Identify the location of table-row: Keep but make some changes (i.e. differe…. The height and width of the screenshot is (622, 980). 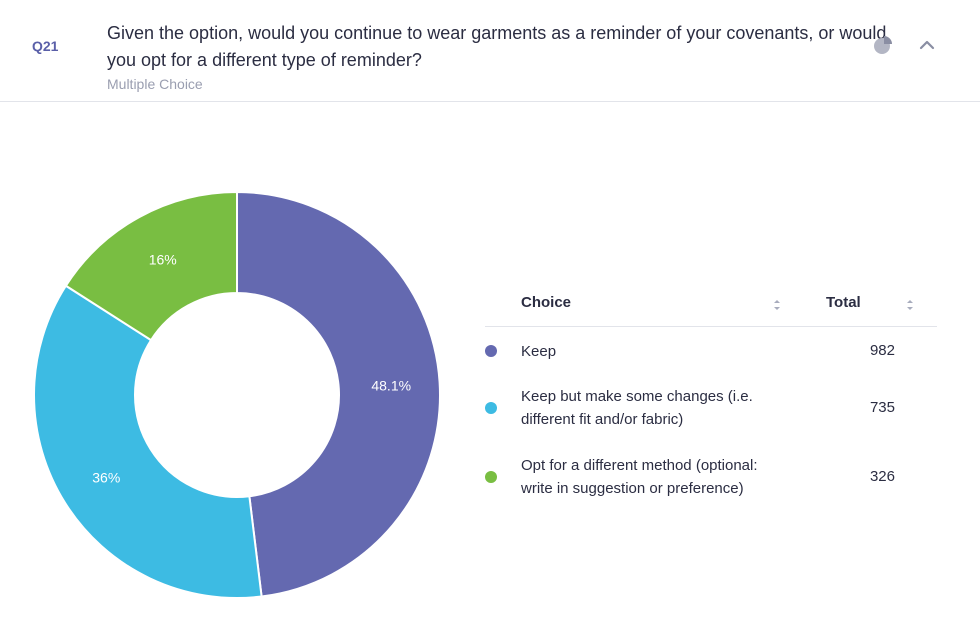
(711, 408).